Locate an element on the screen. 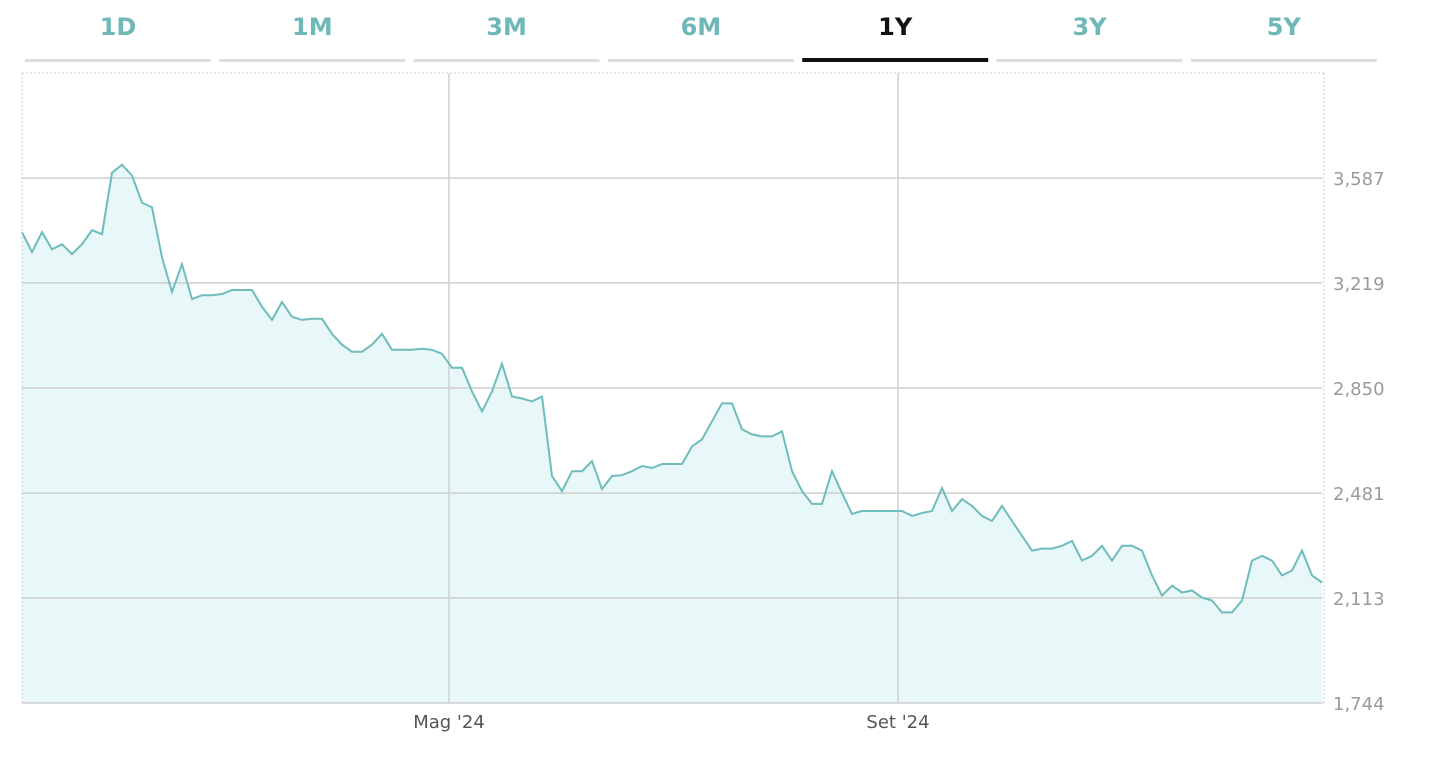 The image size is (1434, 763). tab-label: 3M is located at coordinates (506, 27).